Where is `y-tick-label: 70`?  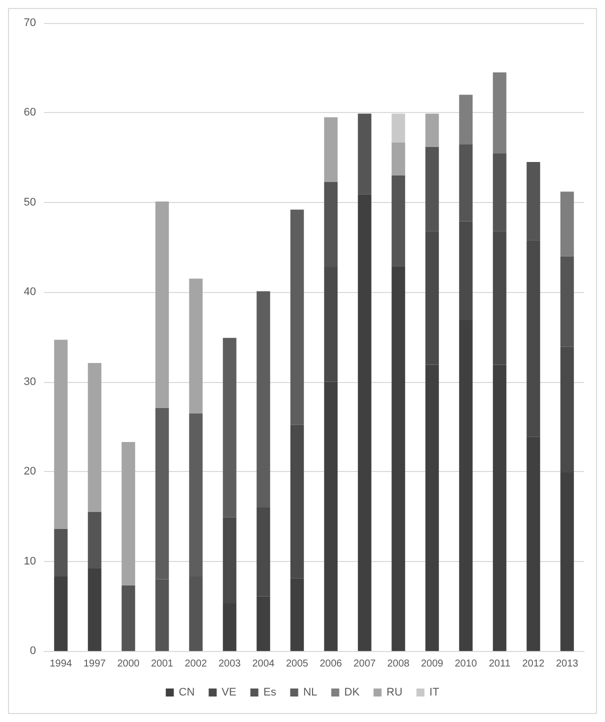
y-tick-label: 70 is located at coordinates (30, 23).